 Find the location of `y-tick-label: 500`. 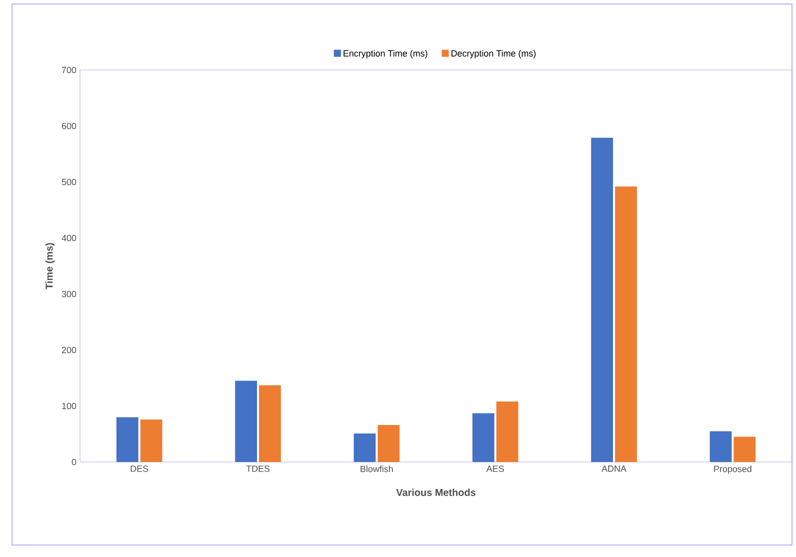

y-tick-label: 500 is located at coordinates (69, 182).